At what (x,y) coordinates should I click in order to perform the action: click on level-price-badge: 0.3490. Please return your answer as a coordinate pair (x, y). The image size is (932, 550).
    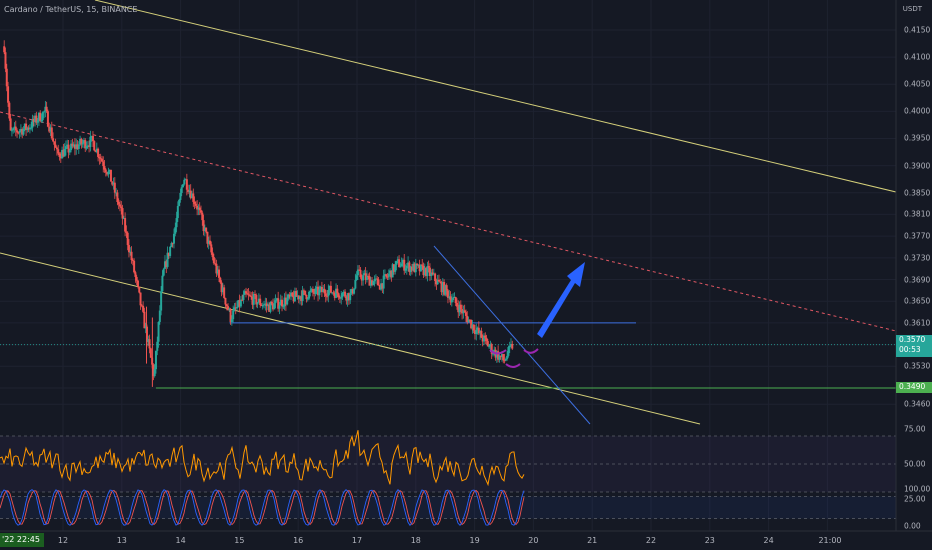
    Looking at the image, I should click on (914, 387).